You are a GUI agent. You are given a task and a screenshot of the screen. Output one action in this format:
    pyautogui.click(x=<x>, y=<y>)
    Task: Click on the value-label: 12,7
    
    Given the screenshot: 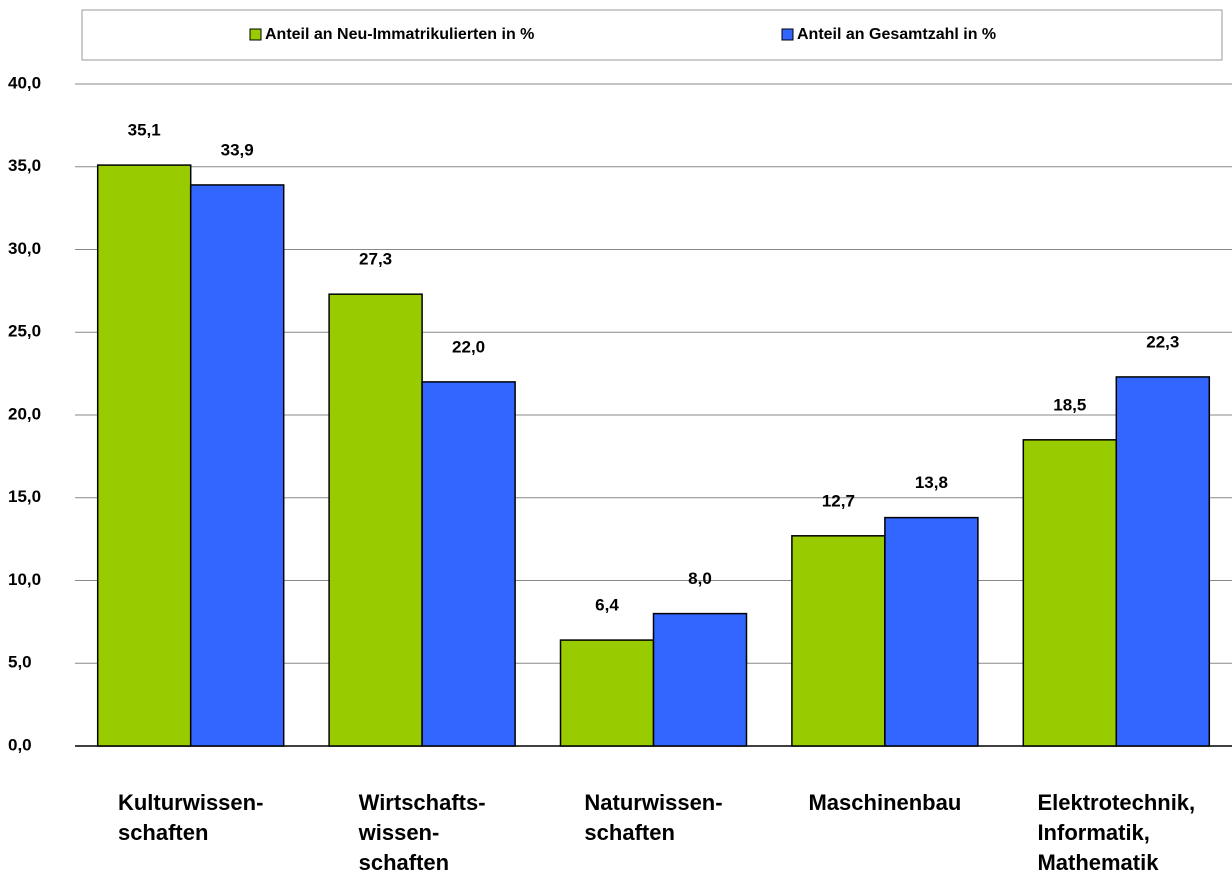 What is the action you would take?
    pyautogui.click(x=838, y=500)
    